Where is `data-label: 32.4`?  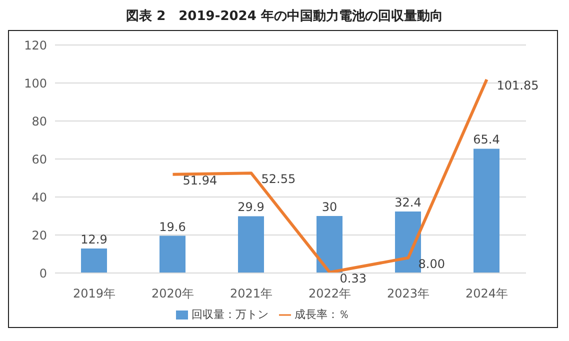 data-label: 32.4 is located at coordinates (408, 202).